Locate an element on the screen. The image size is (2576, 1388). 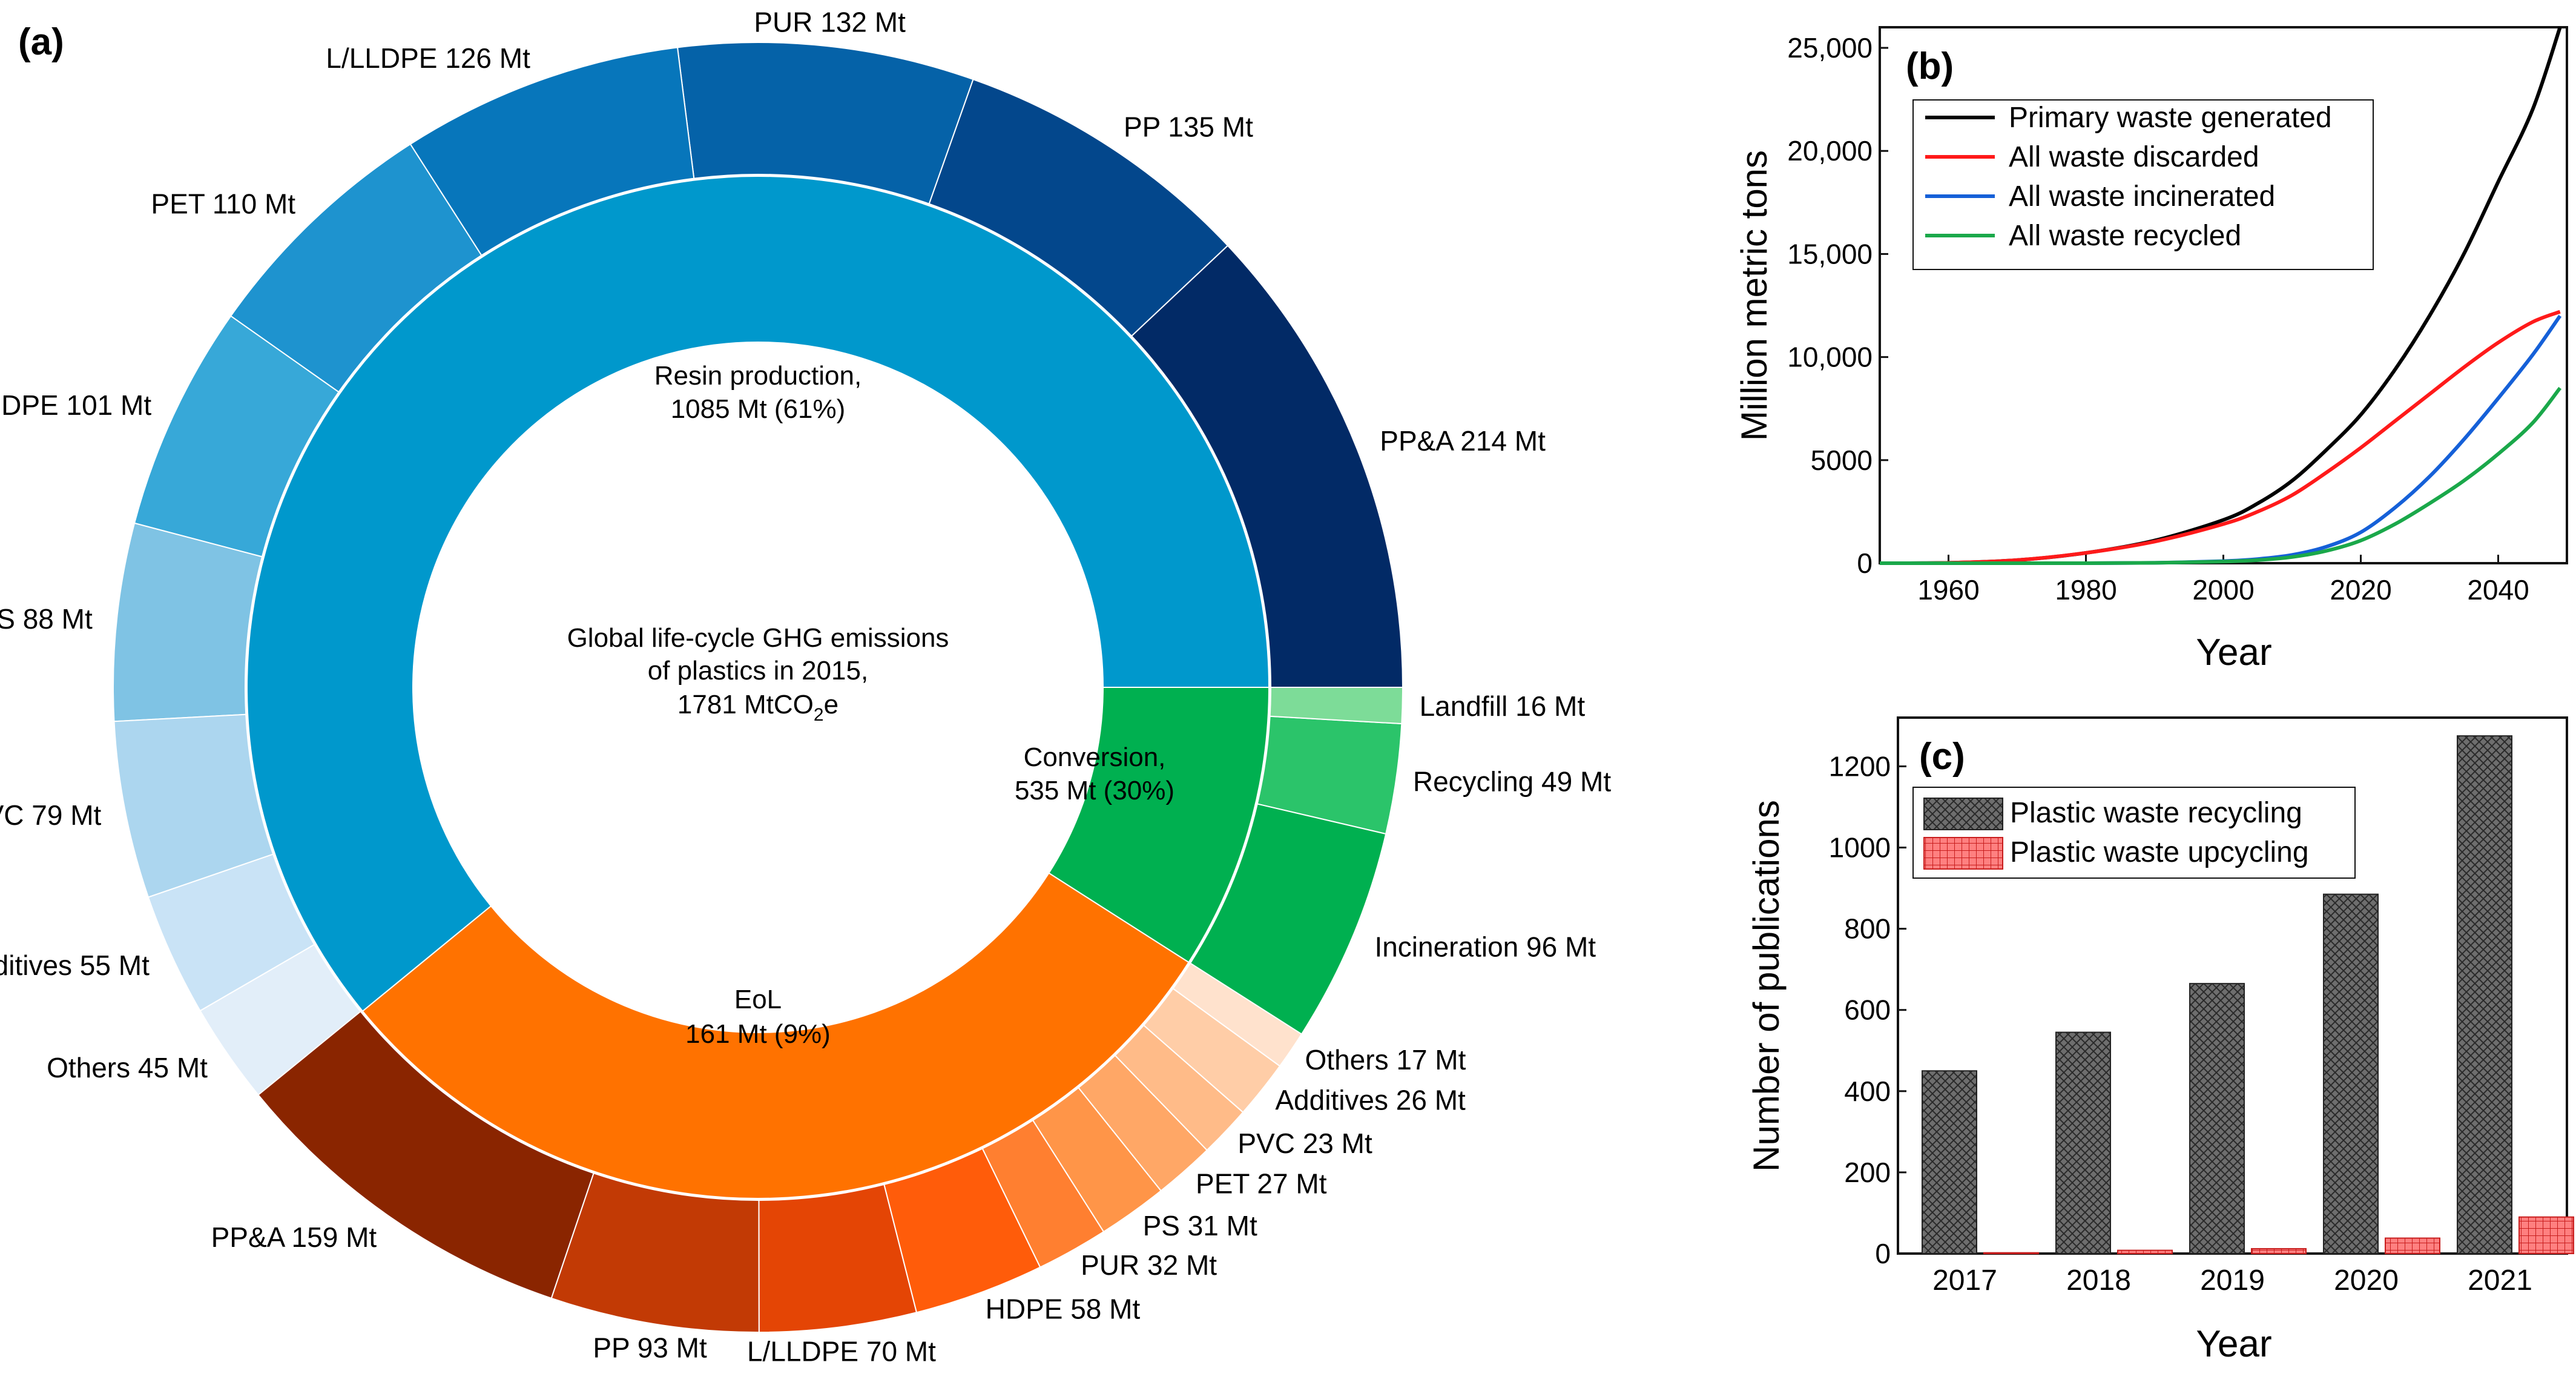
legend-box is located at coordinates (2143, 185).